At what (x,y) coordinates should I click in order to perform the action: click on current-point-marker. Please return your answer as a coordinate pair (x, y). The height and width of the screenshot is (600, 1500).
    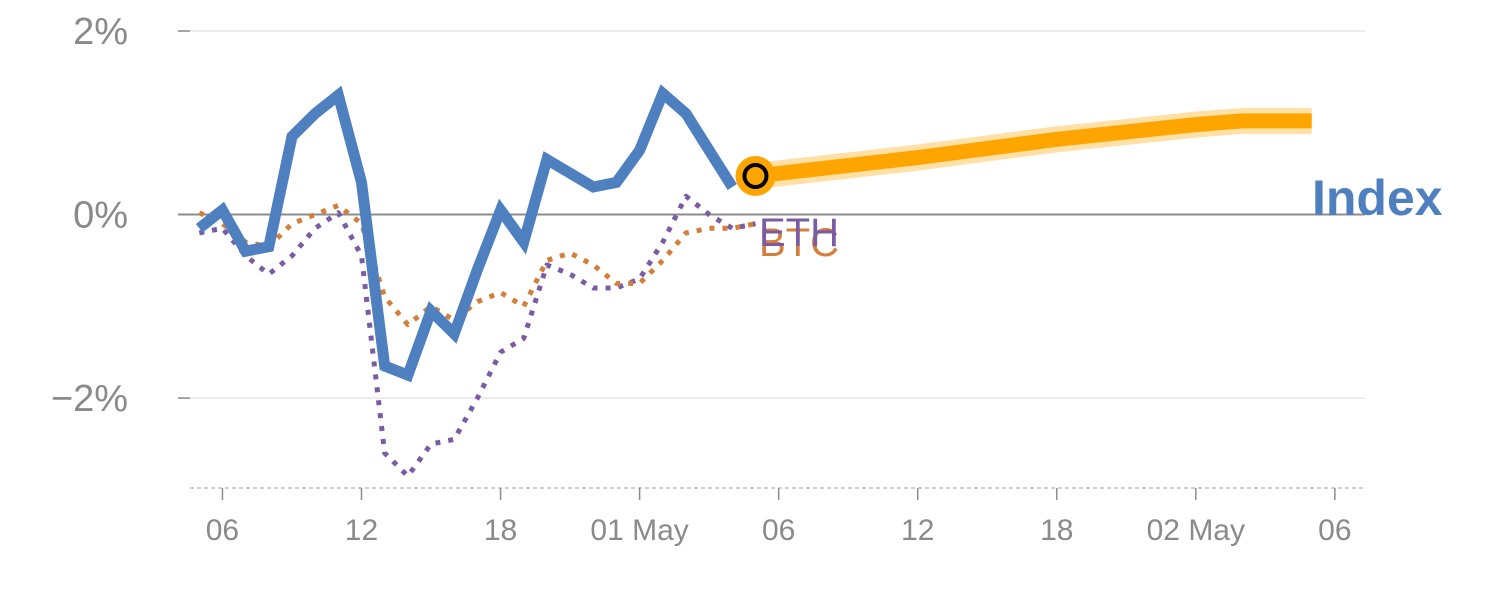
    Looking at the image, I should click on (755, 176).